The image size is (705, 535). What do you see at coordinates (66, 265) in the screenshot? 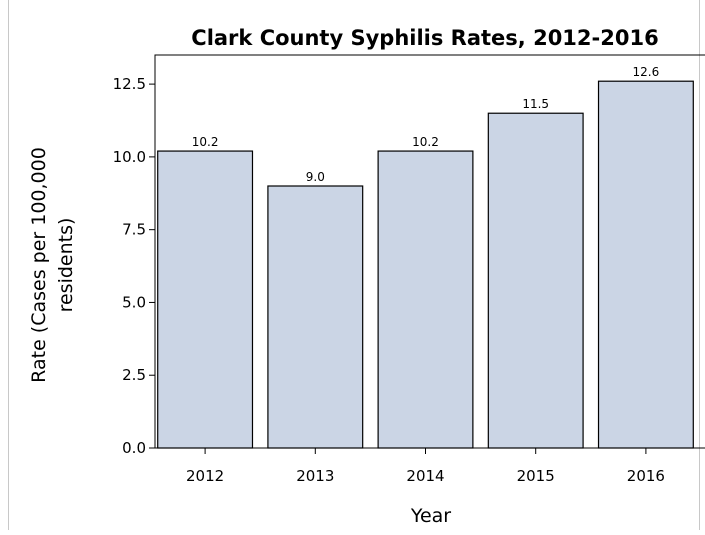
I see `y-axis-label-line-2: residents)` at bounding box center [66, 265].